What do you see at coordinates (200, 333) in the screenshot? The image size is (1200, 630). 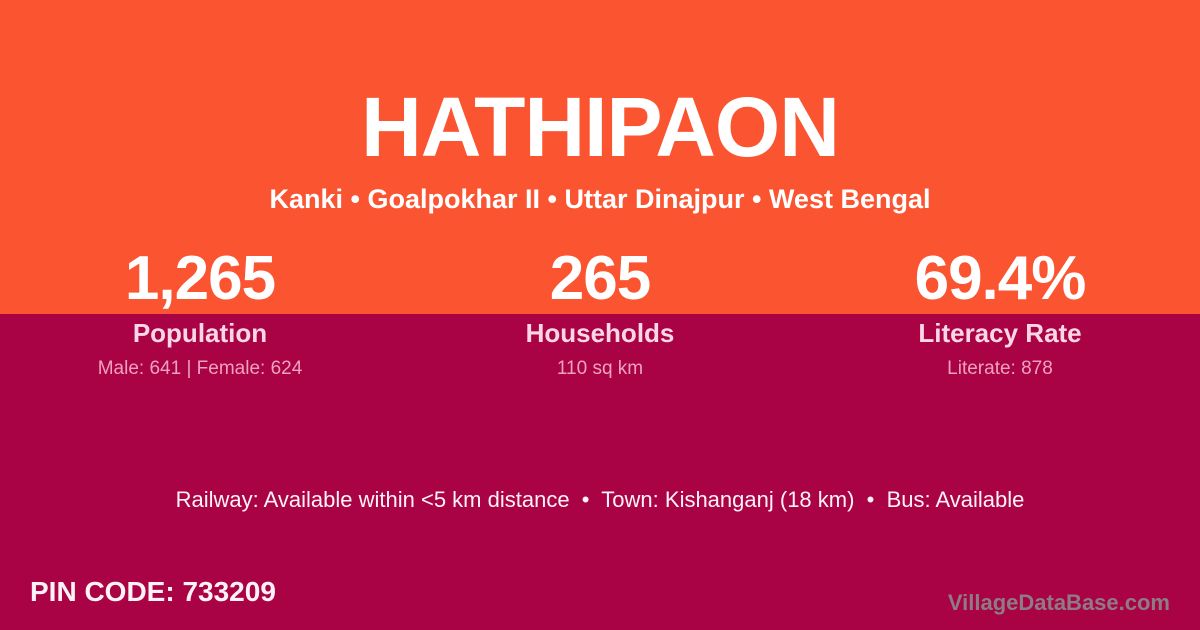 I see `population-label: Population` at bounding box center [200, 333].